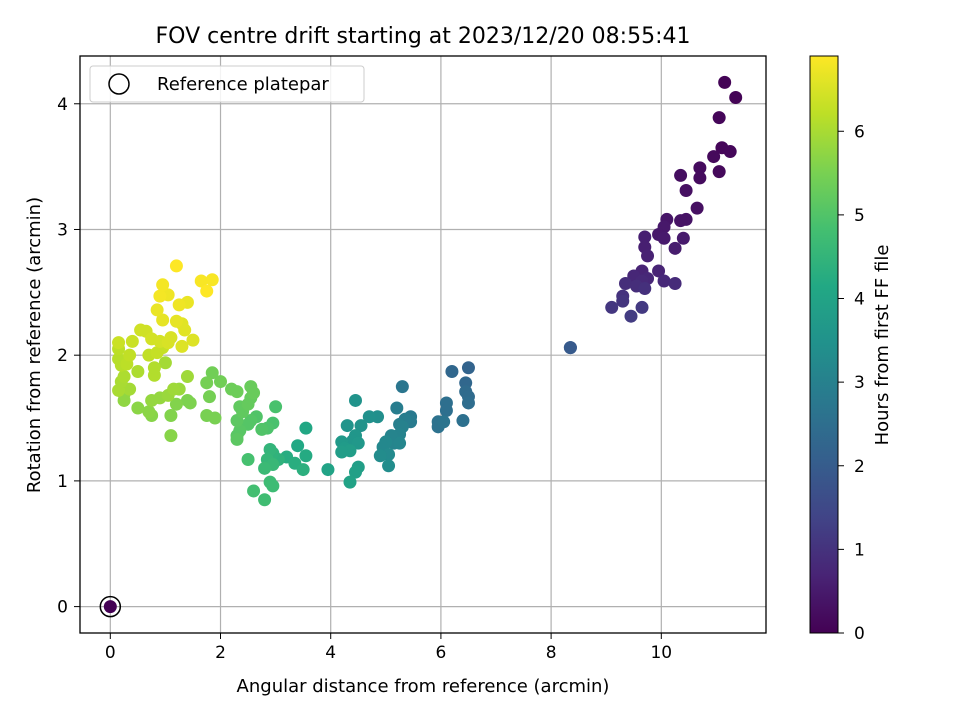  I want to click on colorbar-tick-label: 5, so click(859, 216).